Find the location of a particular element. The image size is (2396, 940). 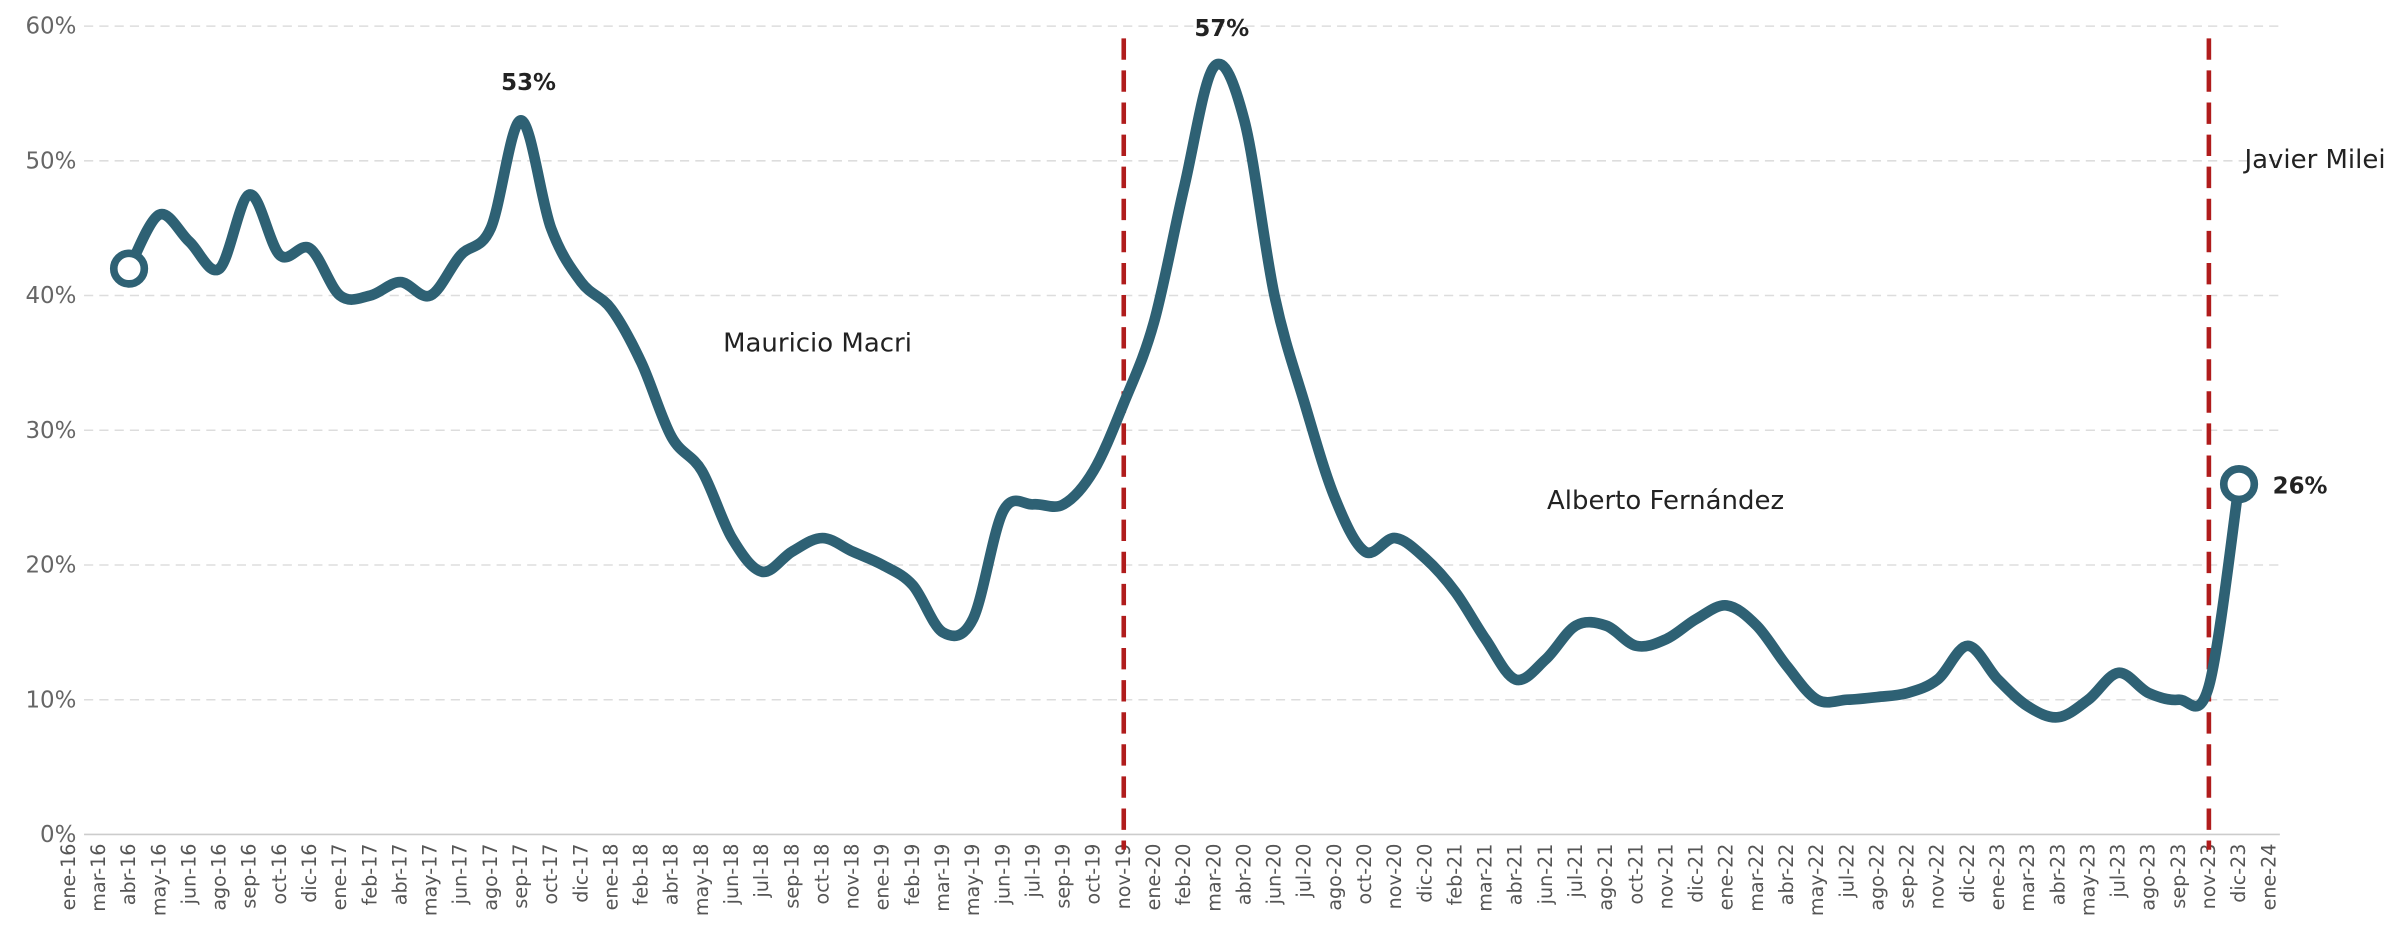

y-tick-label: 40% is located at coordinates (50, 296).